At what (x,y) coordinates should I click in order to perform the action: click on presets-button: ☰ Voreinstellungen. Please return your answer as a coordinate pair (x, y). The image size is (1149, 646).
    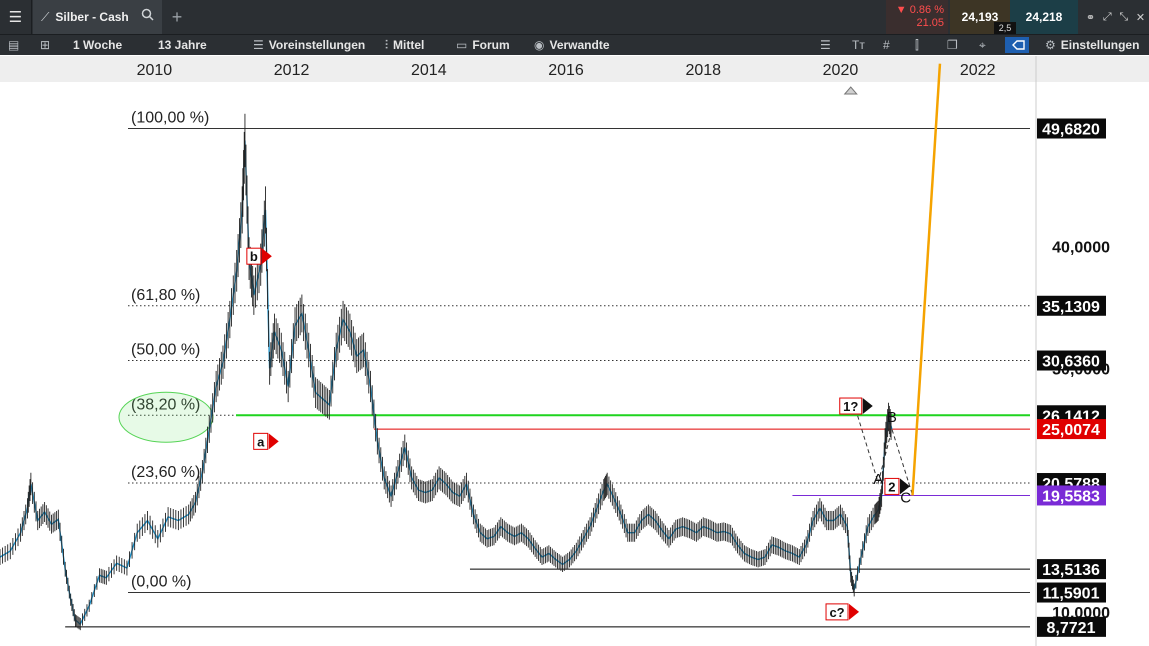
    Looking at the image, I should click on (309, 45).